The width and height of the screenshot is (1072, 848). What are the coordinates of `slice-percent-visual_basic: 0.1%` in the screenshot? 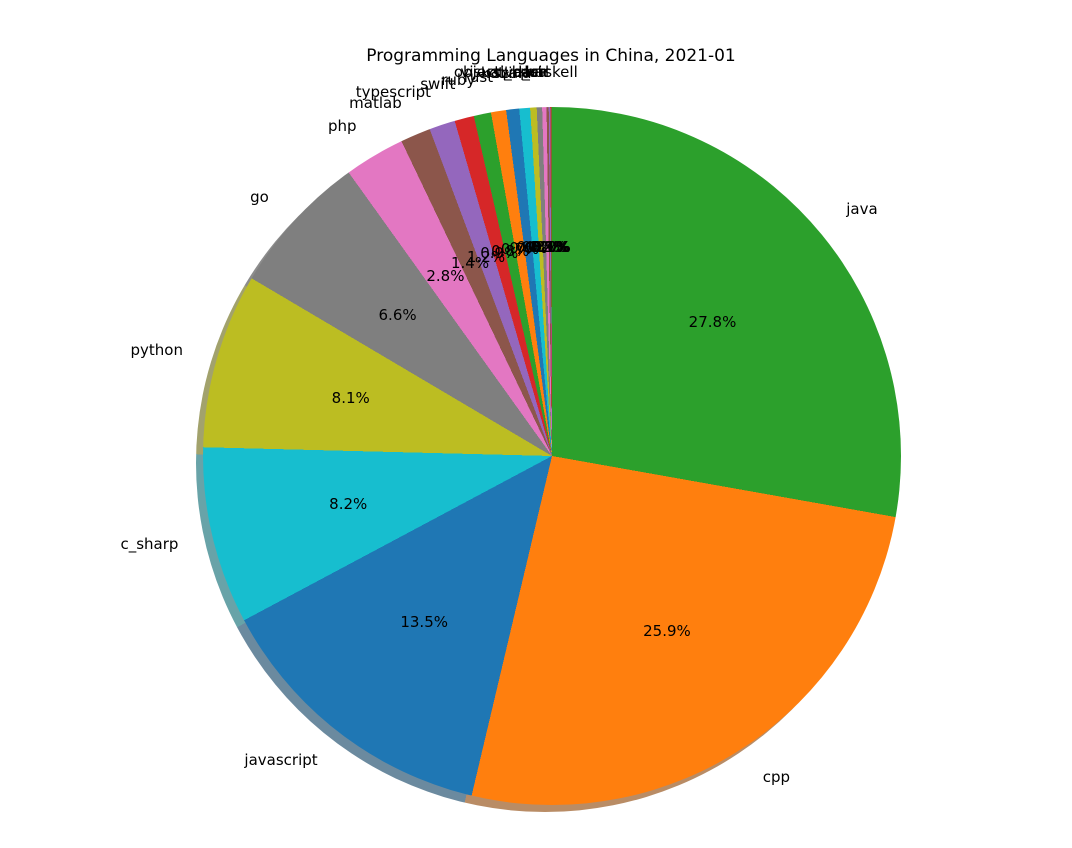 It's located at (551, 246).